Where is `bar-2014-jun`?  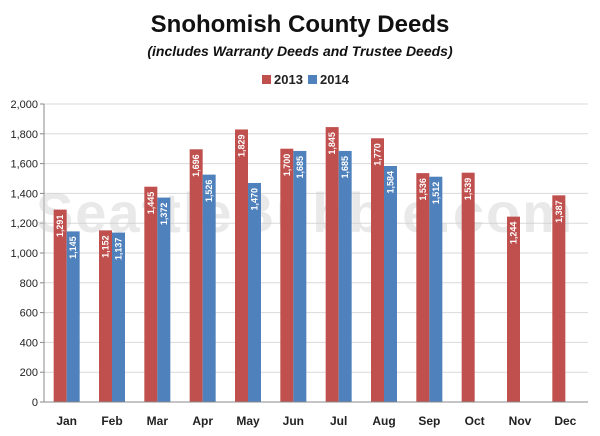 bar-2014-jun is located at coordinates (300, 276).